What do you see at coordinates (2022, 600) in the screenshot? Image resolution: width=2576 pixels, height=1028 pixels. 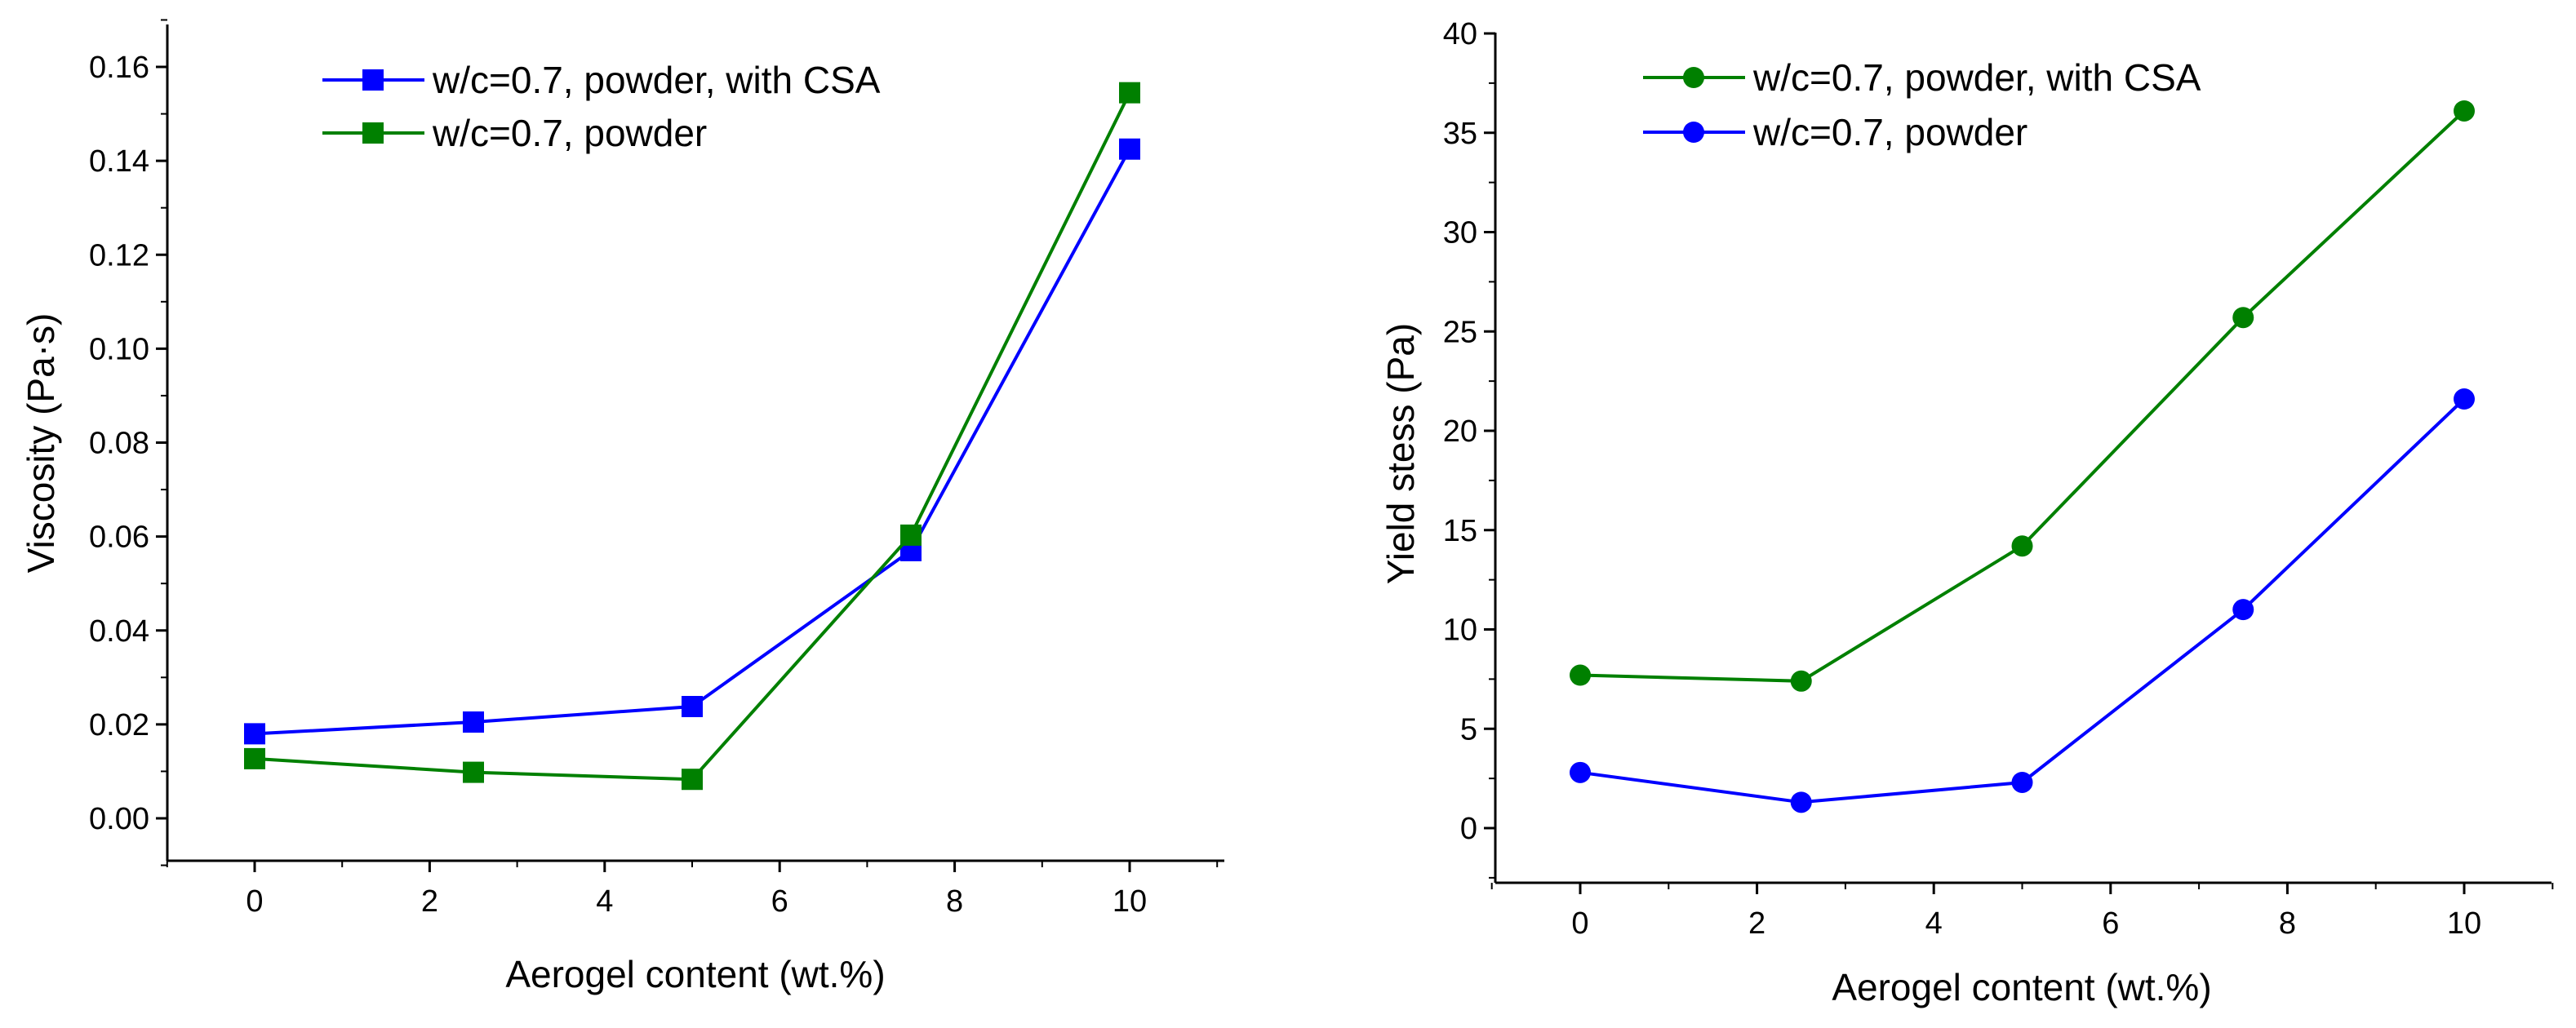 I see `right-series-2-line` at bounding box center [2022, 600].